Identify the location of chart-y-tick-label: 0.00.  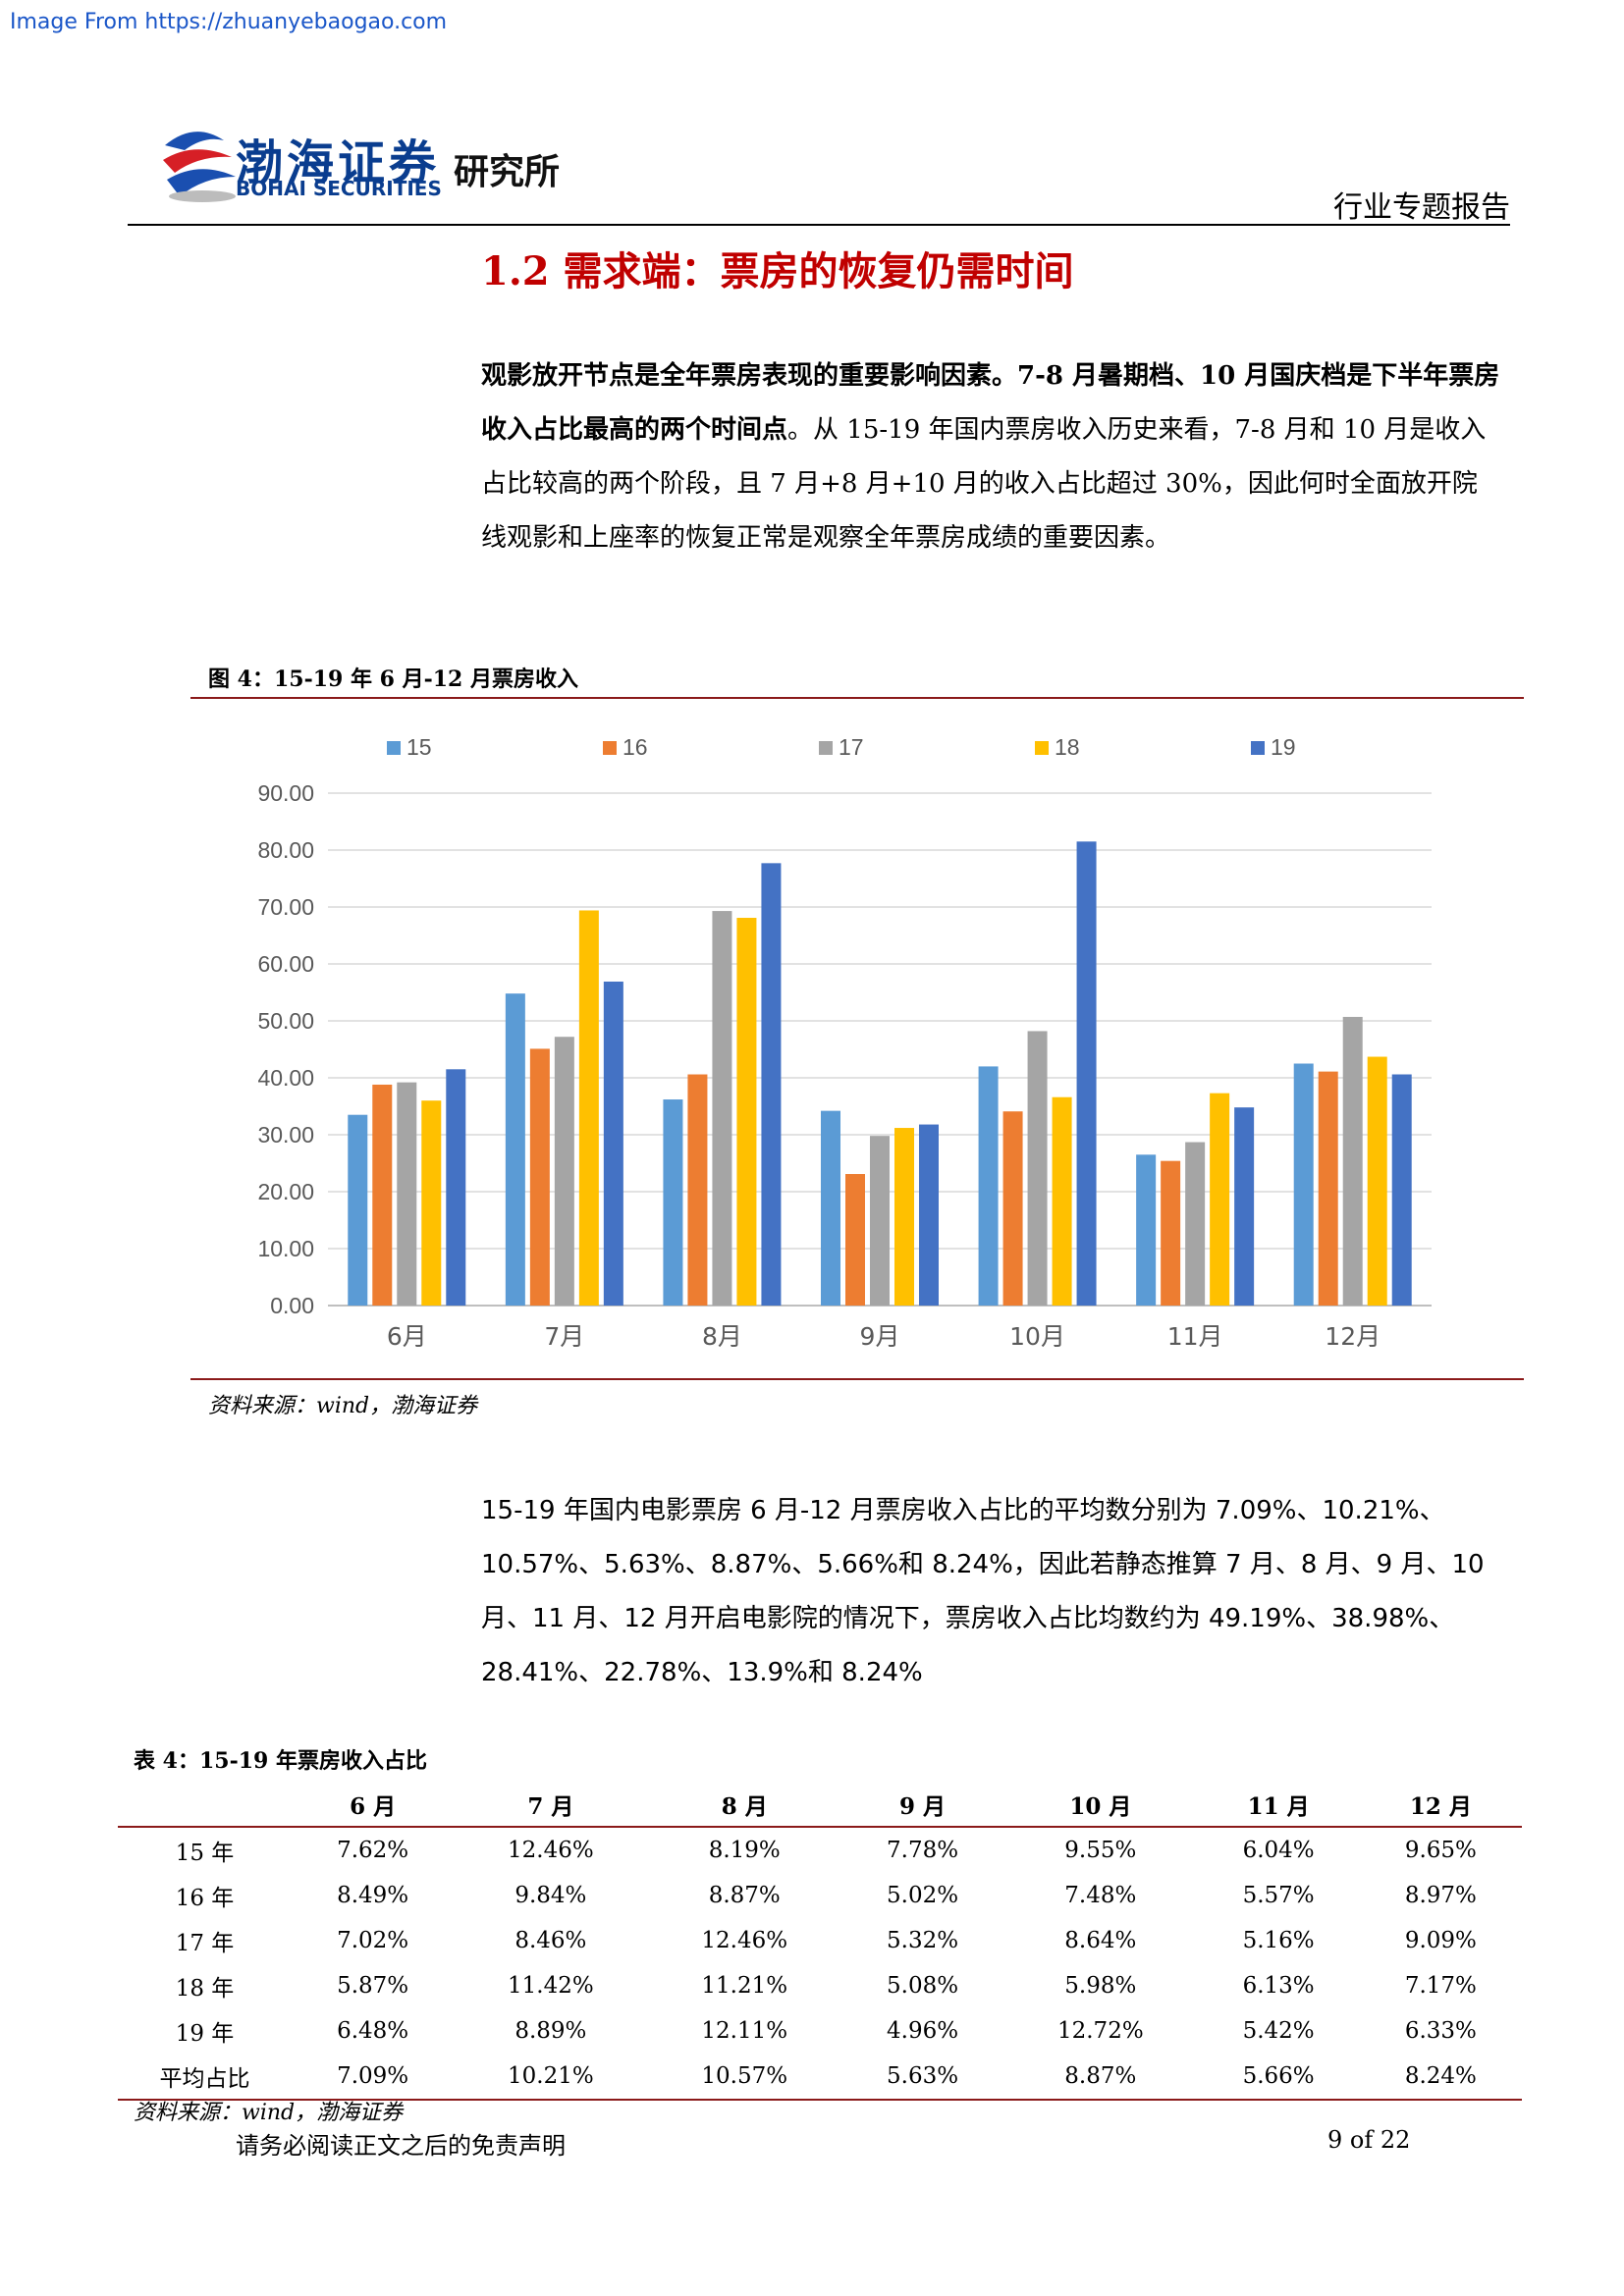
(292, 1306).